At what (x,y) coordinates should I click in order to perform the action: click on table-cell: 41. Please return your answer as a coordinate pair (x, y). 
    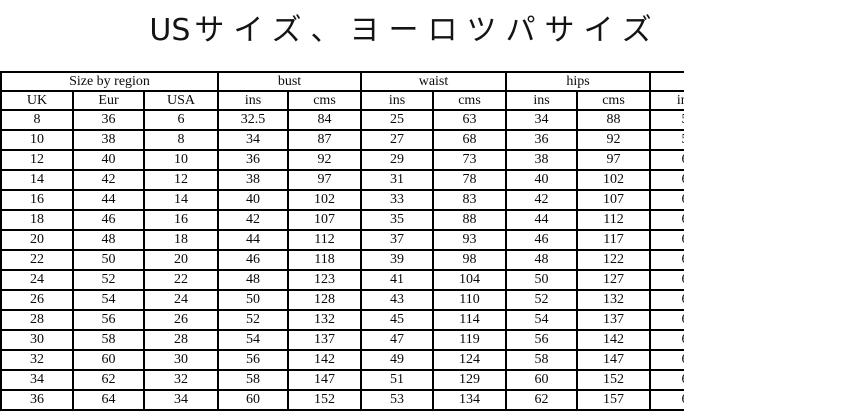
    Looking at the image, I should click on (397, 280).